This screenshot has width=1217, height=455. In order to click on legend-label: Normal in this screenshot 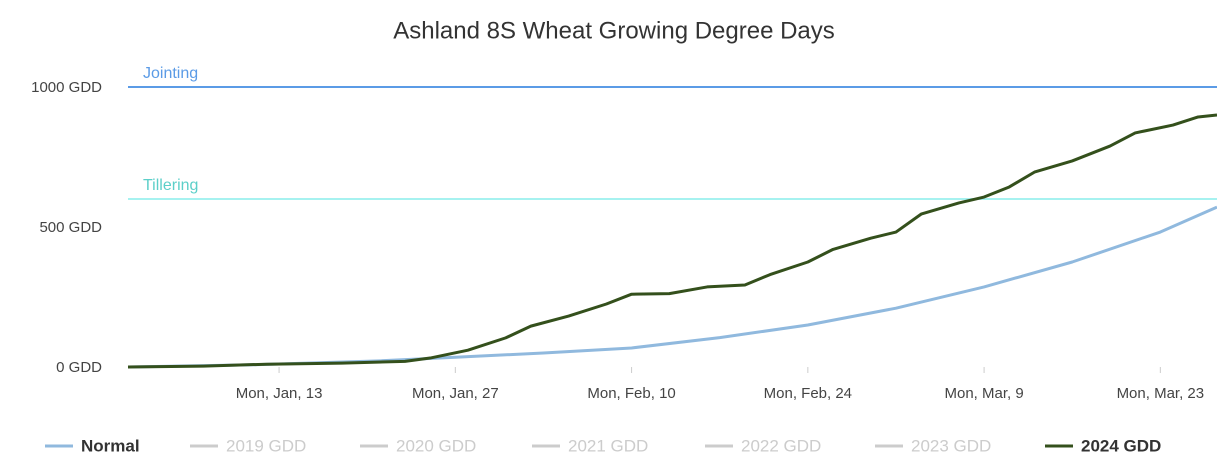, I will do `click(110, 445)`.